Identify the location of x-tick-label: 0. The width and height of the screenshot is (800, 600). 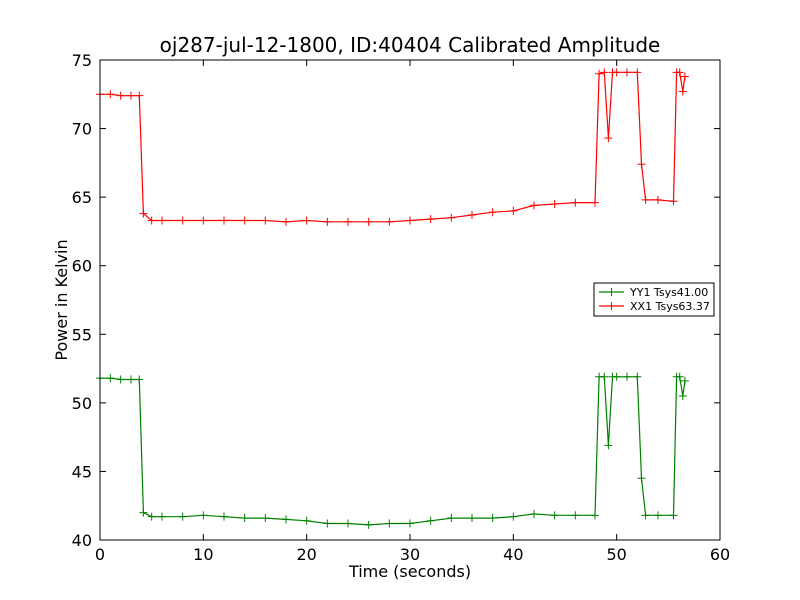
(100, 554).